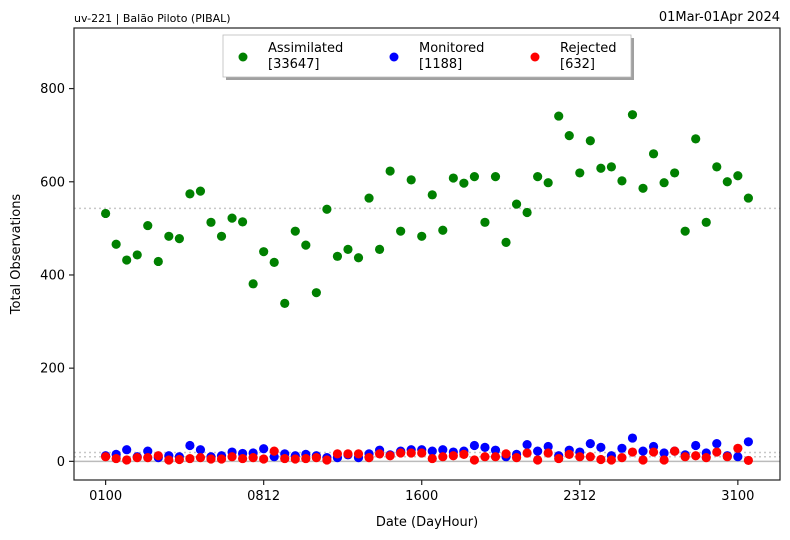 This screenshot has width=790, height=540. What do you see at coordinates (105, 496) in the screenshot?
I see `x-tick-label: 0100` at bounding box center [105, 496].